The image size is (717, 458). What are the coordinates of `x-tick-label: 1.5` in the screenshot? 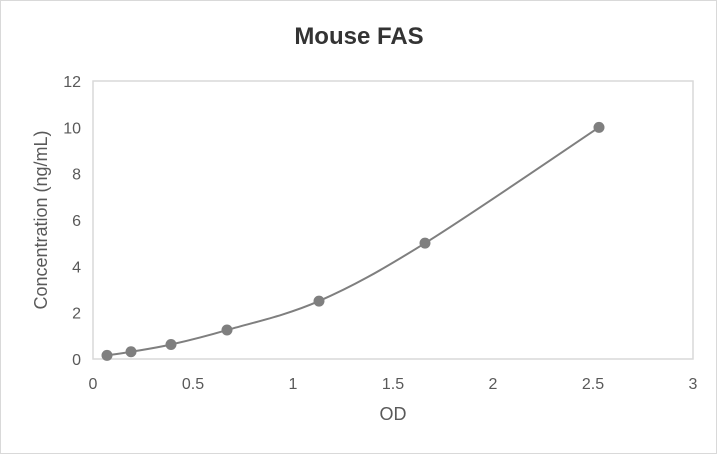 It's located at (393, 384).